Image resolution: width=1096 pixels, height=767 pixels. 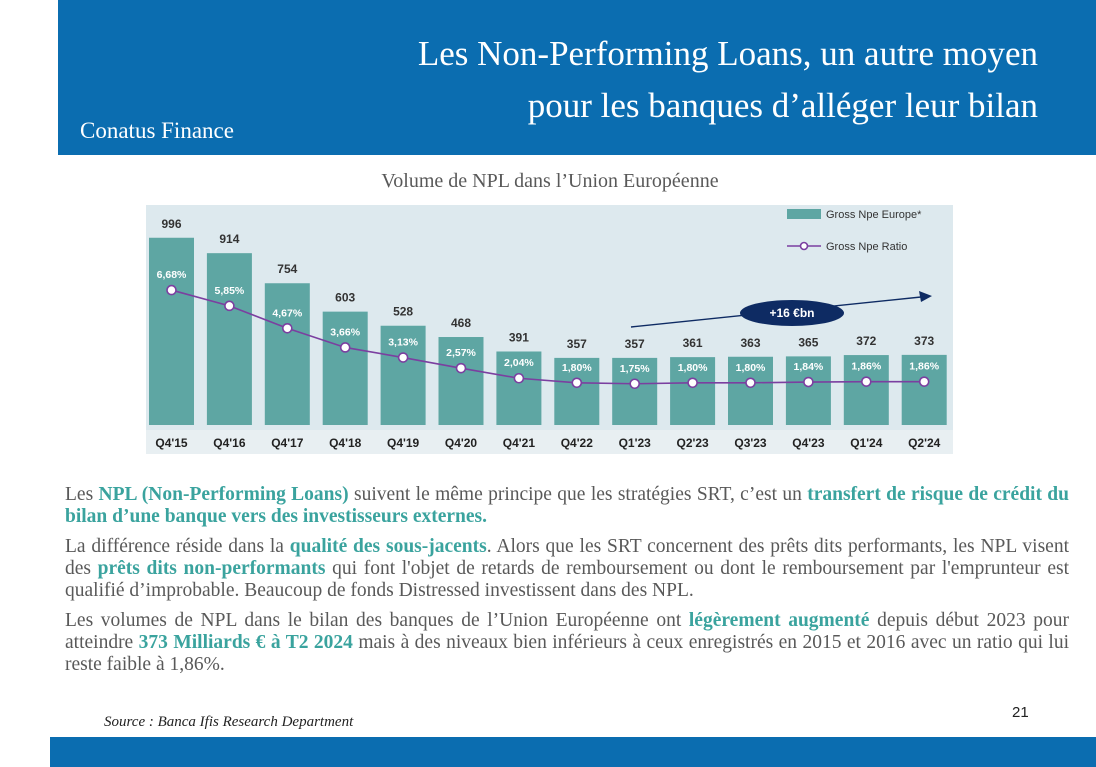 What do you see at coordinates (287, 354) in the screenshot?
I see `bar-Q4'17` at bounding box center [287, 354].